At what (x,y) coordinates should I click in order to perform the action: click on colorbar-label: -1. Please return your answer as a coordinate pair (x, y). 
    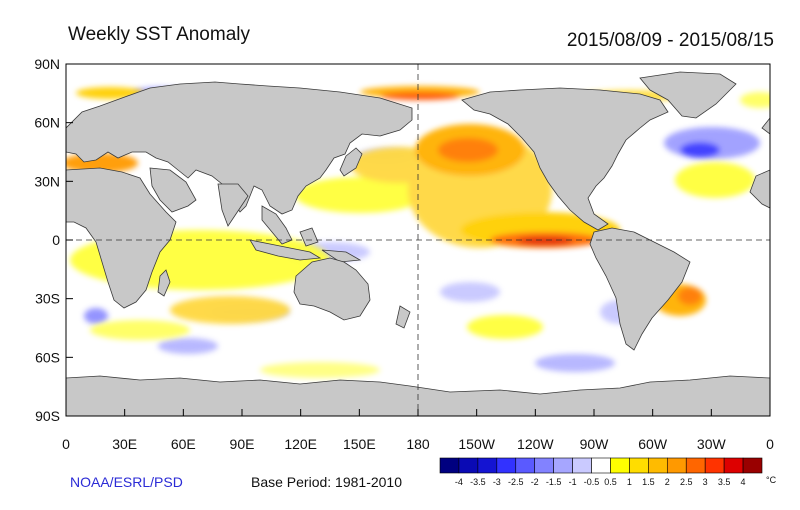
    Looking at the image, I should click on (573, 482).